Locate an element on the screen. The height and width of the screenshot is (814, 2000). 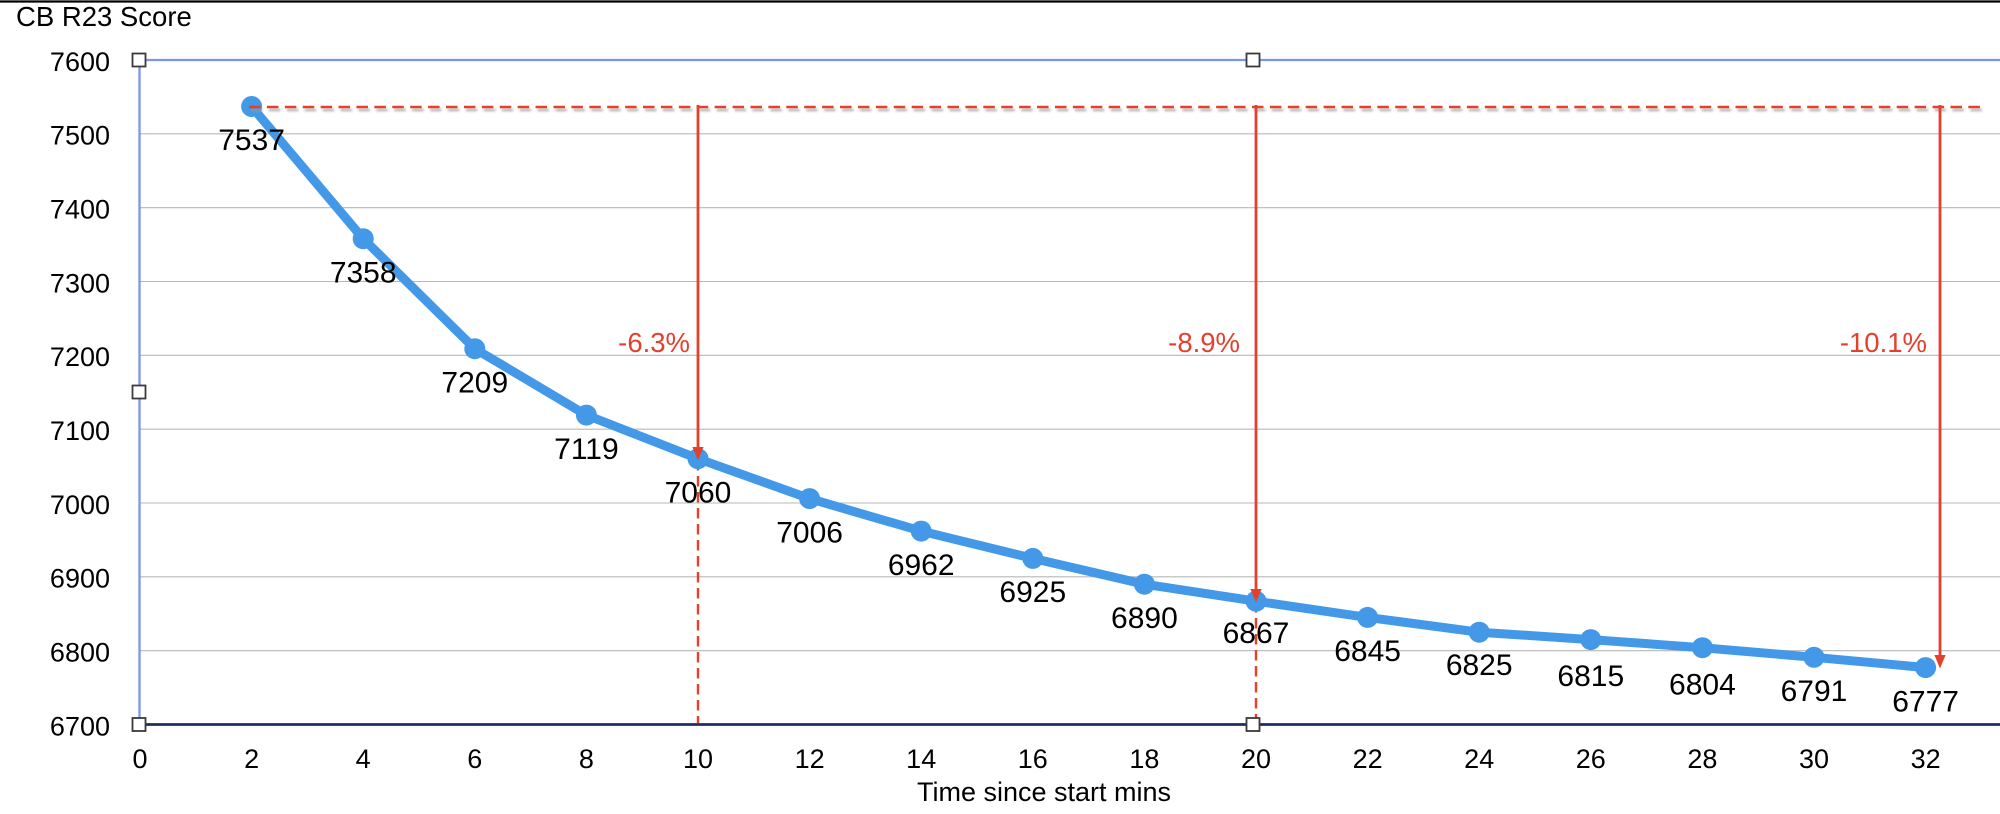
svg-text: 7300 is located at coordinates (80, 283).